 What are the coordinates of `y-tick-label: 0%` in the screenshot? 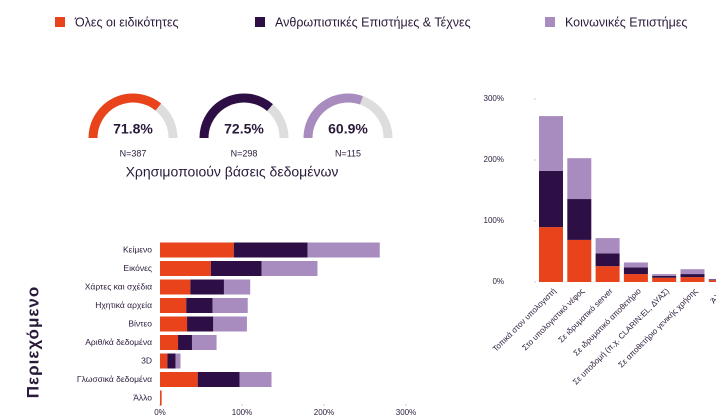 It's located at (498, 281).